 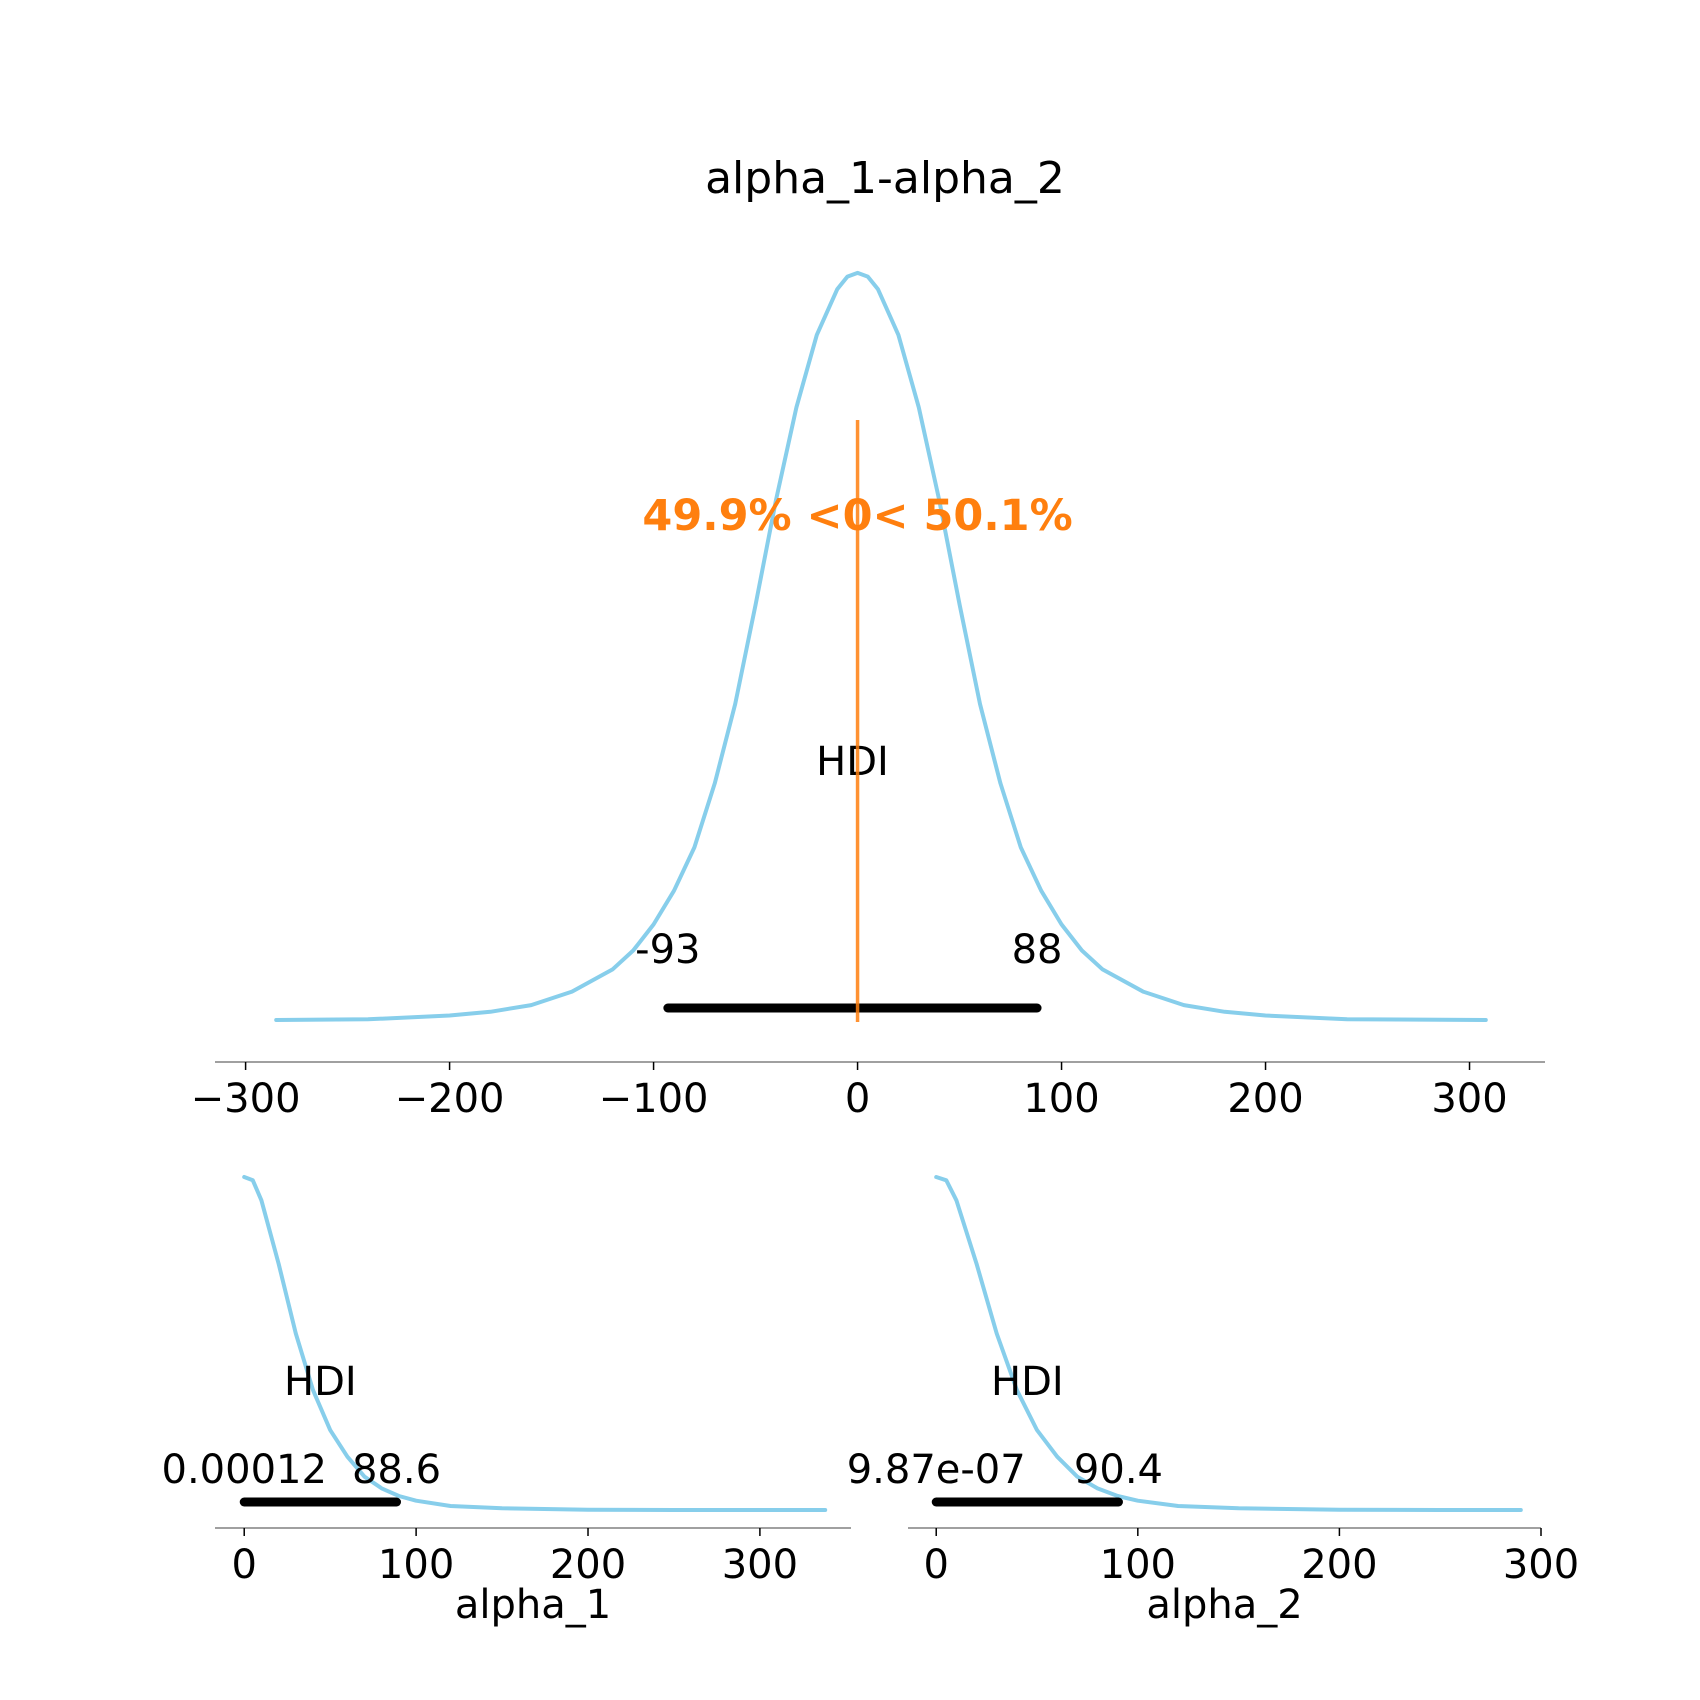 I want to click on reference-text: 49.9% <0< 50.1%, so click(x=857, y=516).